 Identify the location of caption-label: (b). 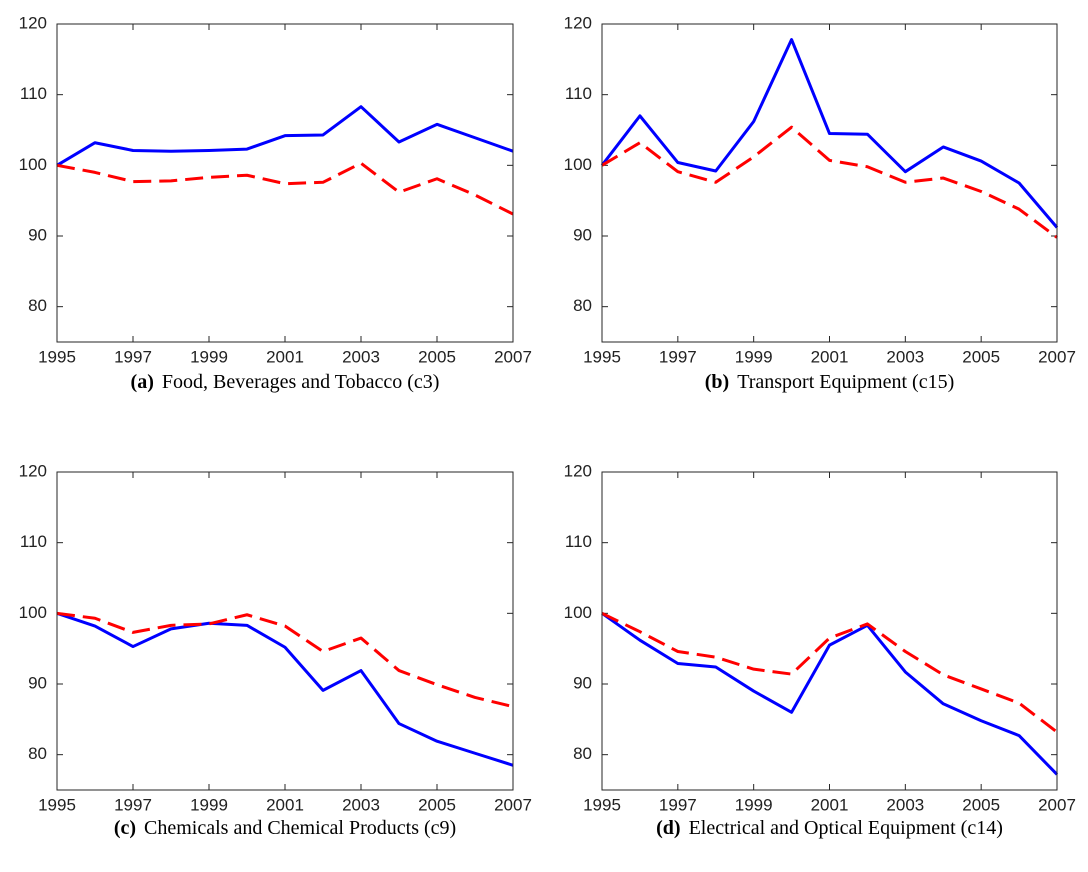
(717, 382).